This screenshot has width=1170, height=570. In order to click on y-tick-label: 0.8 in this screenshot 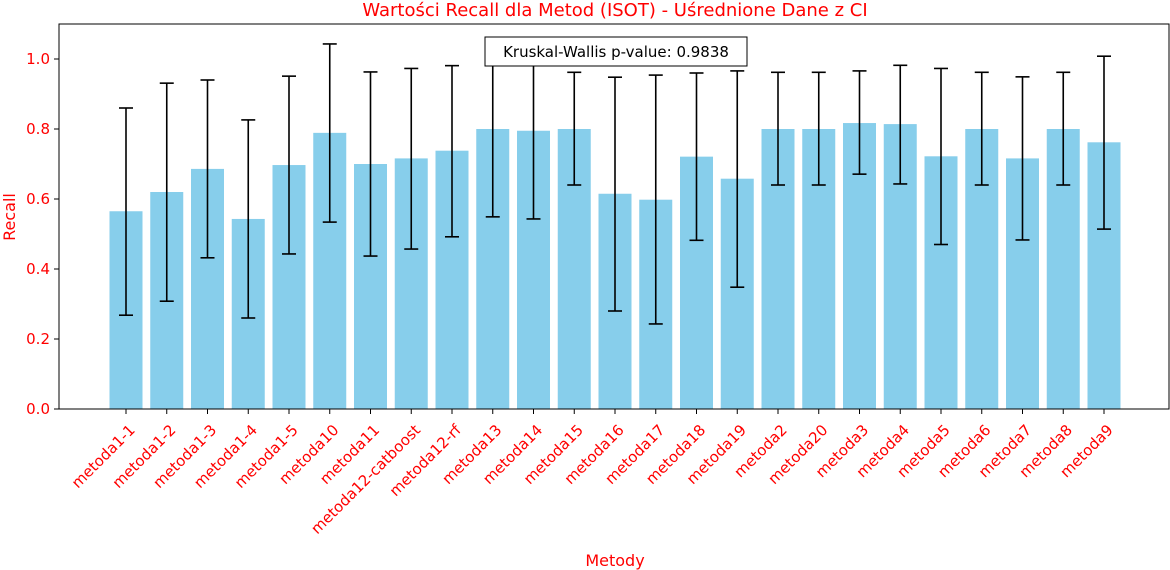, I will do `click(38, 129)`.